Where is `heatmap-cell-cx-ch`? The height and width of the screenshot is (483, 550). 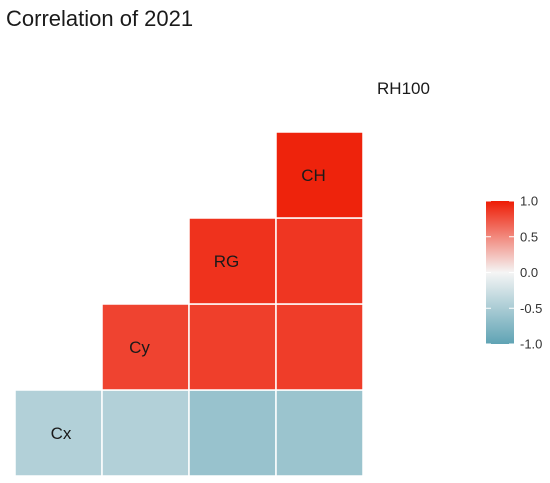
heatmap-cell-cx-ch is located at coordinates (319, 433).